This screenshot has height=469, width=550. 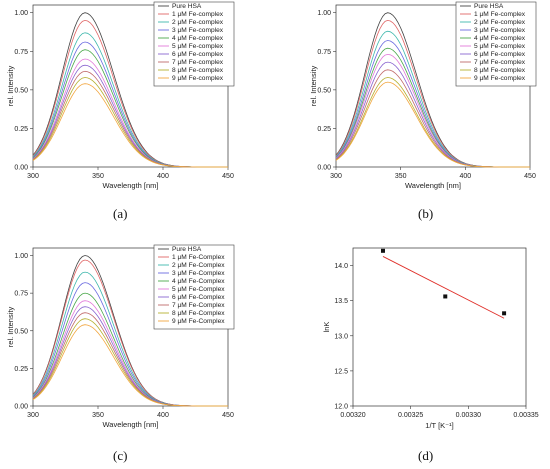 What do you see at coordinates (341, 407) in the screenshot?
I see `y-tick-label: 12.0` at bounding box center [341, 407].